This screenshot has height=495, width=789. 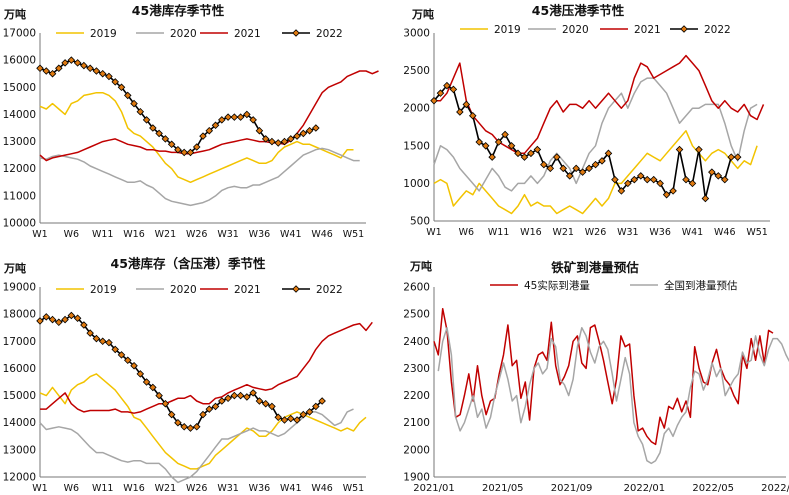 What do you see at coordinates (290, 234) in the screenshot?
I see `x-tick-label: W41` at bounding box center [290, 234].